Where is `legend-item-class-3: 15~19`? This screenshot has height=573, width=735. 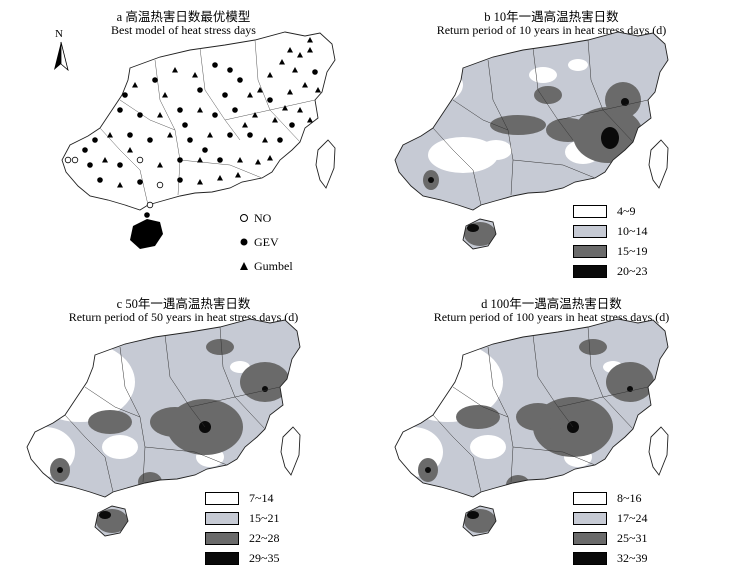 legend-item-class-3: 15~19 is located at coordinates (633, 253).